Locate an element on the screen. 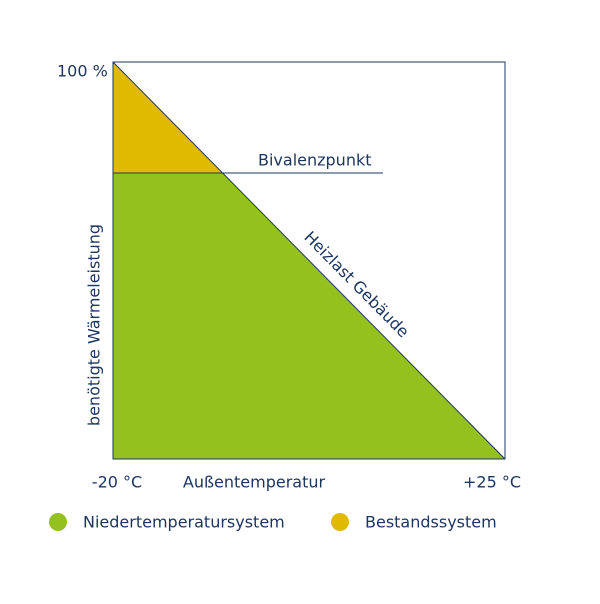  x-axis-label: Außentemperatur is located at coordinates (254, 482).